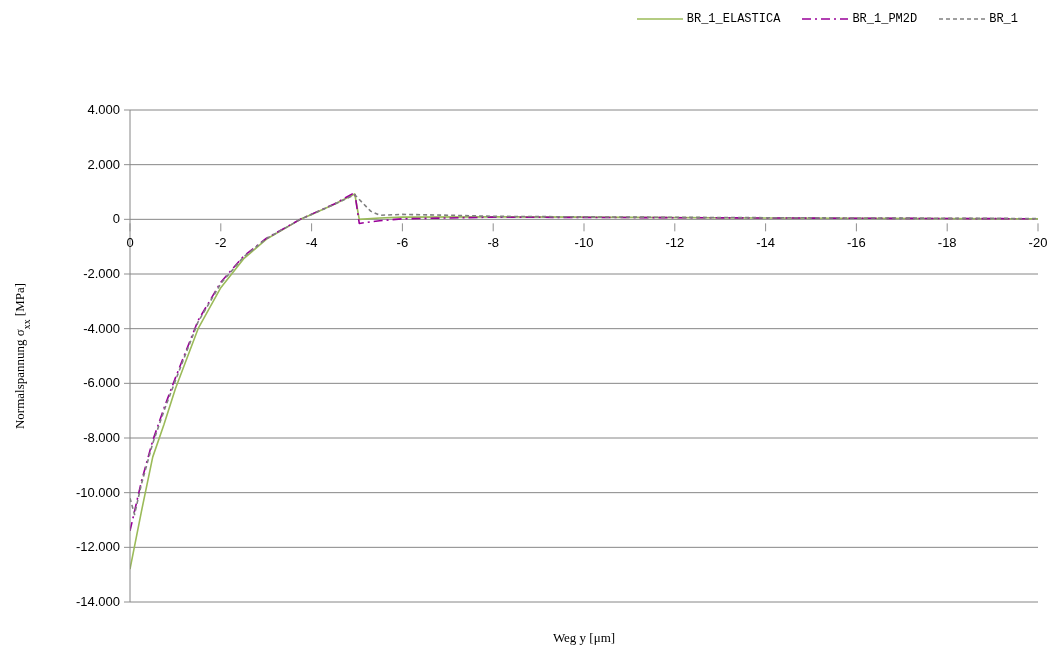 The height and width of the screenshot is (645, 1057). What do you see at coordinates (1038, 243) in the screenshot?
I see `x-tick-label: -20` at bounding box center [1038, 243].